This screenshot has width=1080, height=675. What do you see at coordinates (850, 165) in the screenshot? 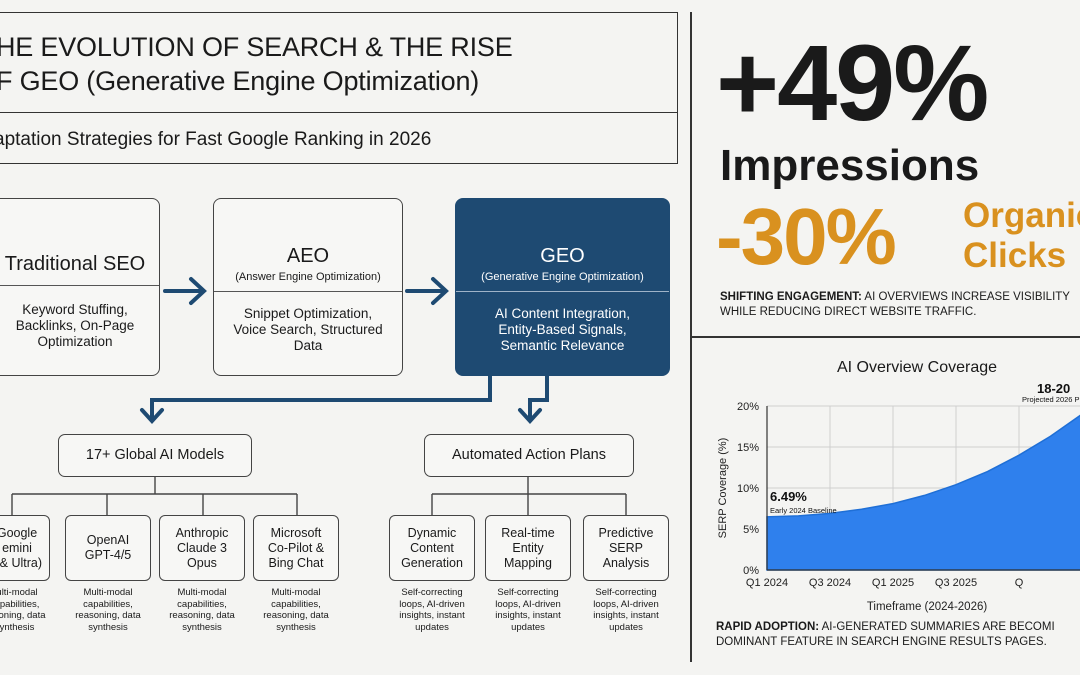
I see `impressions-label: Impressions` at bounding box center [850, 165].